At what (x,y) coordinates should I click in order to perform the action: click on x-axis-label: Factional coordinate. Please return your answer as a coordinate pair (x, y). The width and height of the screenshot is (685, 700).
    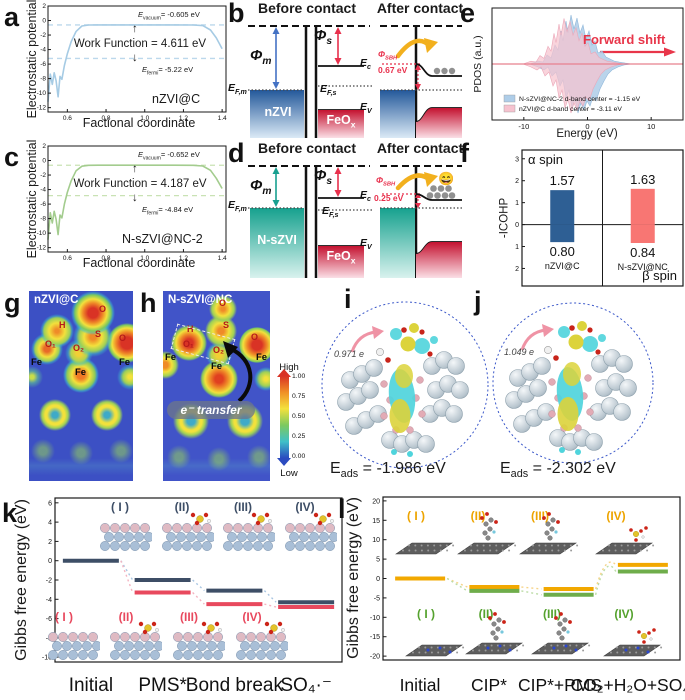
    Looking at the image, I should click on (139, 123).